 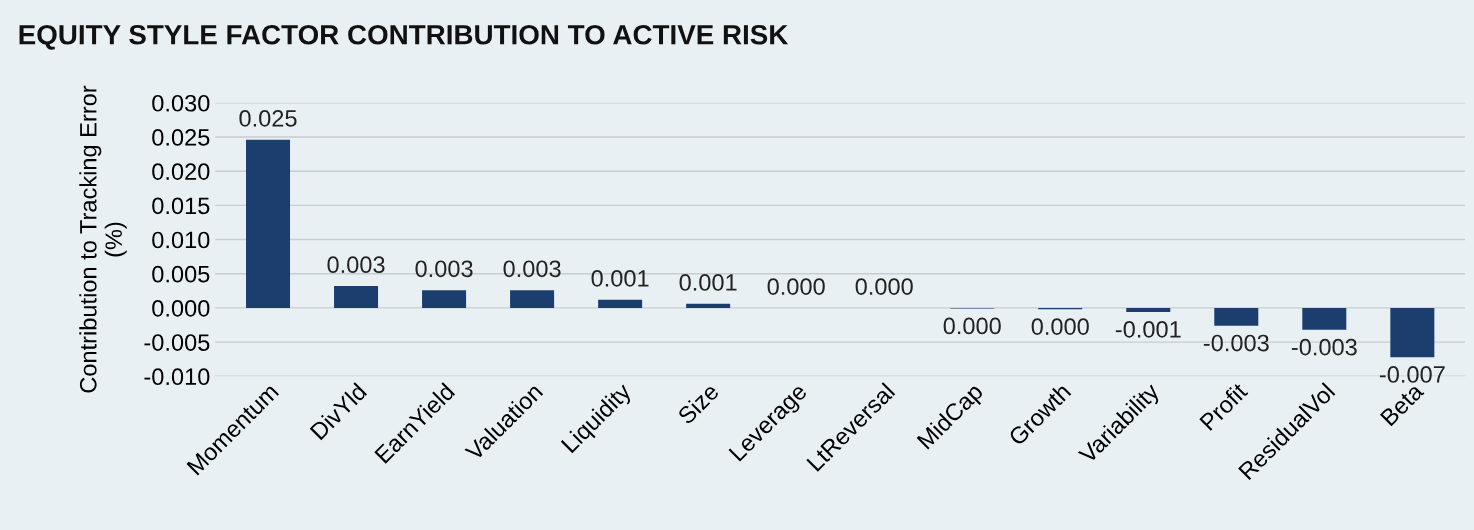 I want to click on y-tick-label: 0.015, so click(x=181, y=206).